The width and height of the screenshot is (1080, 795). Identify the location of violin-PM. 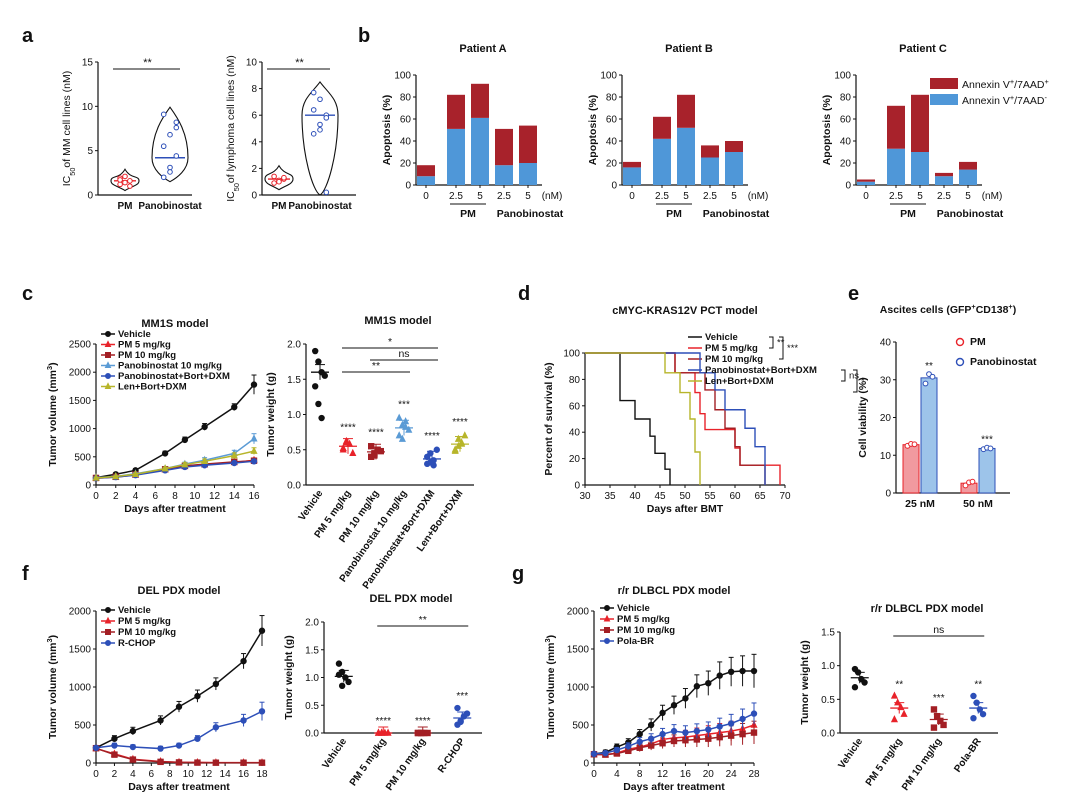
(125, 180).